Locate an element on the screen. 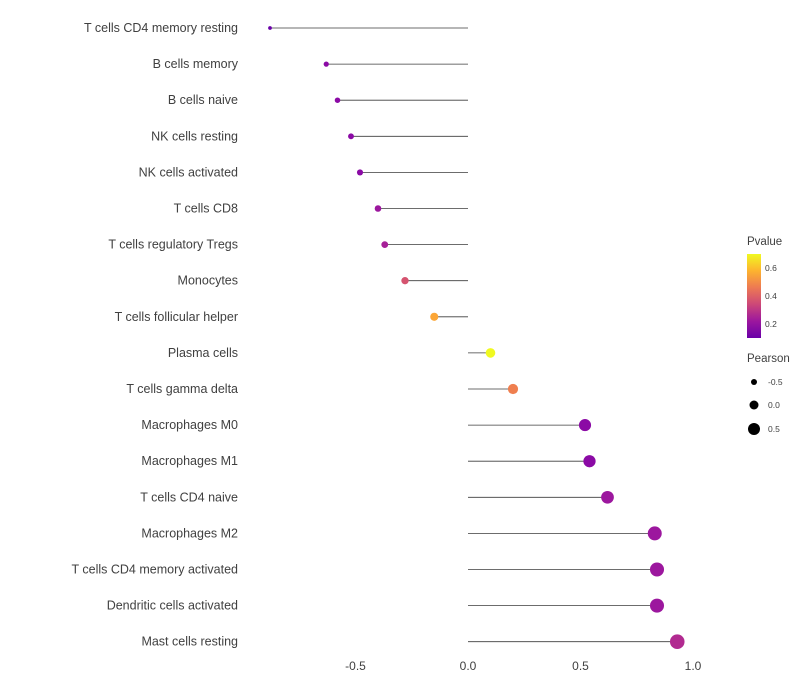 The height and width of the screenshot is (700, 800). x-tick-label: 0.0 is located at coordinates (468, 666).